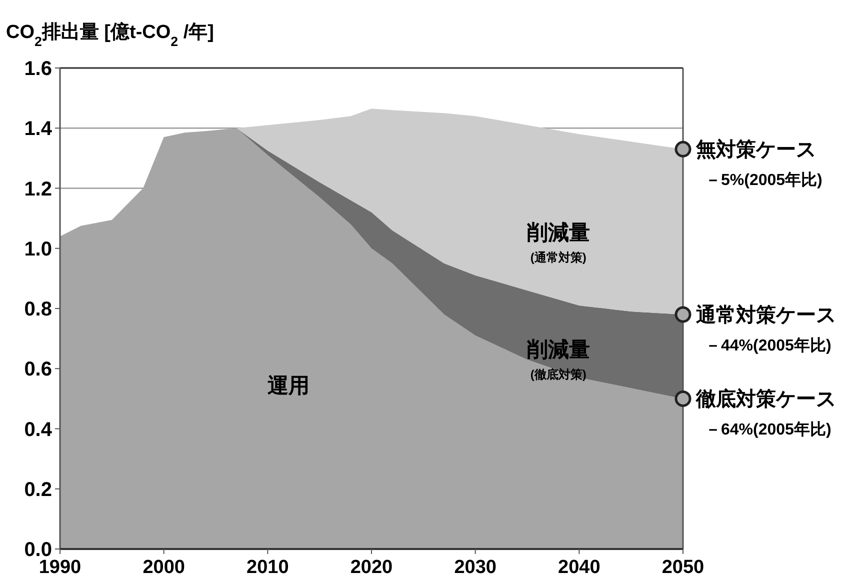 The width and height of the screenshot is (856, 580). I want to click on x-tick-label: 2020, so click(371, 567).